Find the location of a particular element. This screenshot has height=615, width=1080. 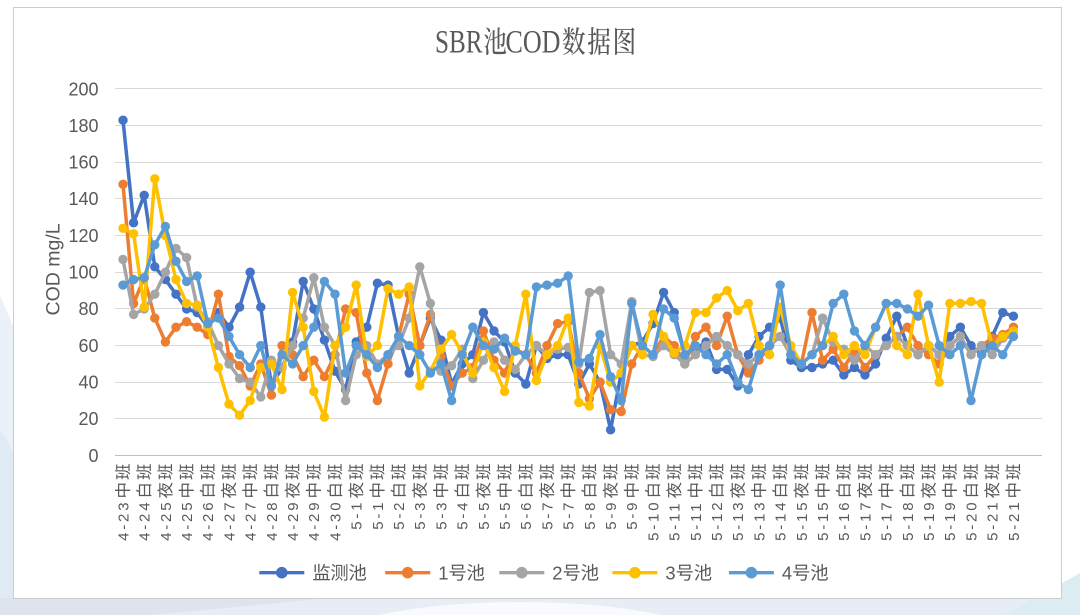

svg-text: 60 is located at coordinates (88, 346).